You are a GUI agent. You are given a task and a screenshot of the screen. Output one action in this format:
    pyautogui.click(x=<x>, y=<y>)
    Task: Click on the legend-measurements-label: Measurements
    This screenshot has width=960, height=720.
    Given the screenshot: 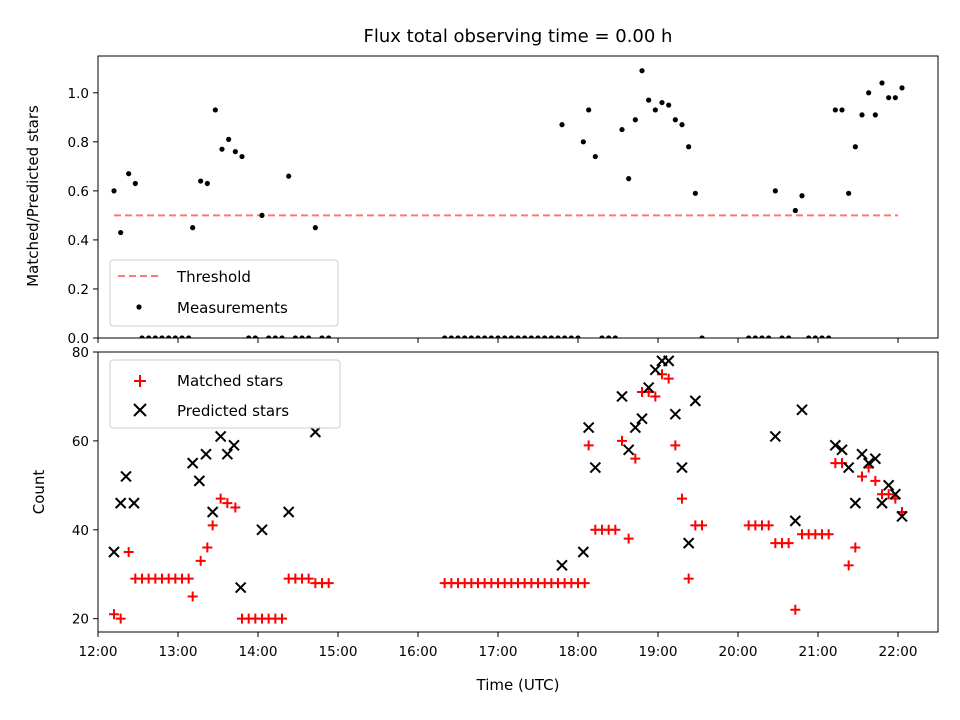 What is the action you would take?
    pyautogui.click(x=232, y=308)
    